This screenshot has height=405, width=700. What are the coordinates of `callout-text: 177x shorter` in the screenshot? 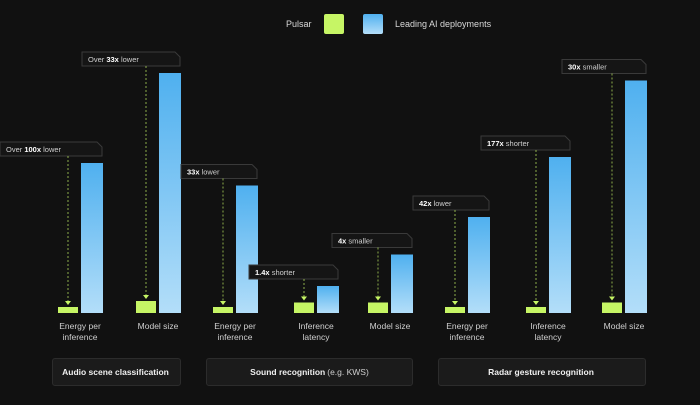 It's located at (508, 143).